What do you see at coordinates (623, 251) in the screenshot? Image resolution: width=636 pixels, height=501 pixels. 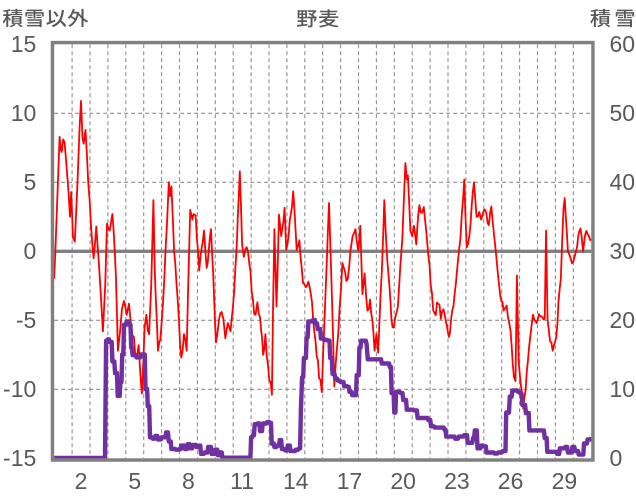 I see `svg-text: 30` at bounding box center [623, 251].